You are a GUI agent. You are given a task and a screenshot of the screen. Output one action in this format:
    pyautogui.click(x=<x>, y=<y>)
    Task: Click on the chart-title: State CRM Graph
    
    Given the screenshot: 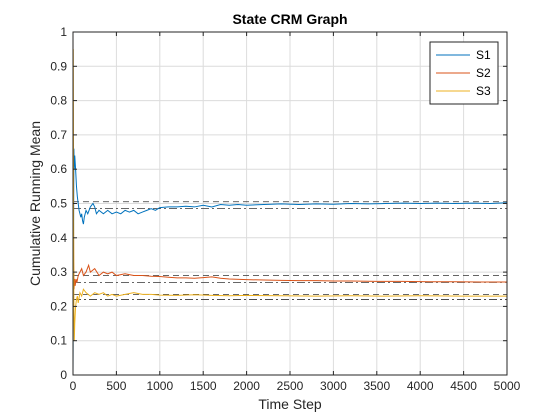 What is the action you would take?
    pyautogui.click(x=289, y=19)
    